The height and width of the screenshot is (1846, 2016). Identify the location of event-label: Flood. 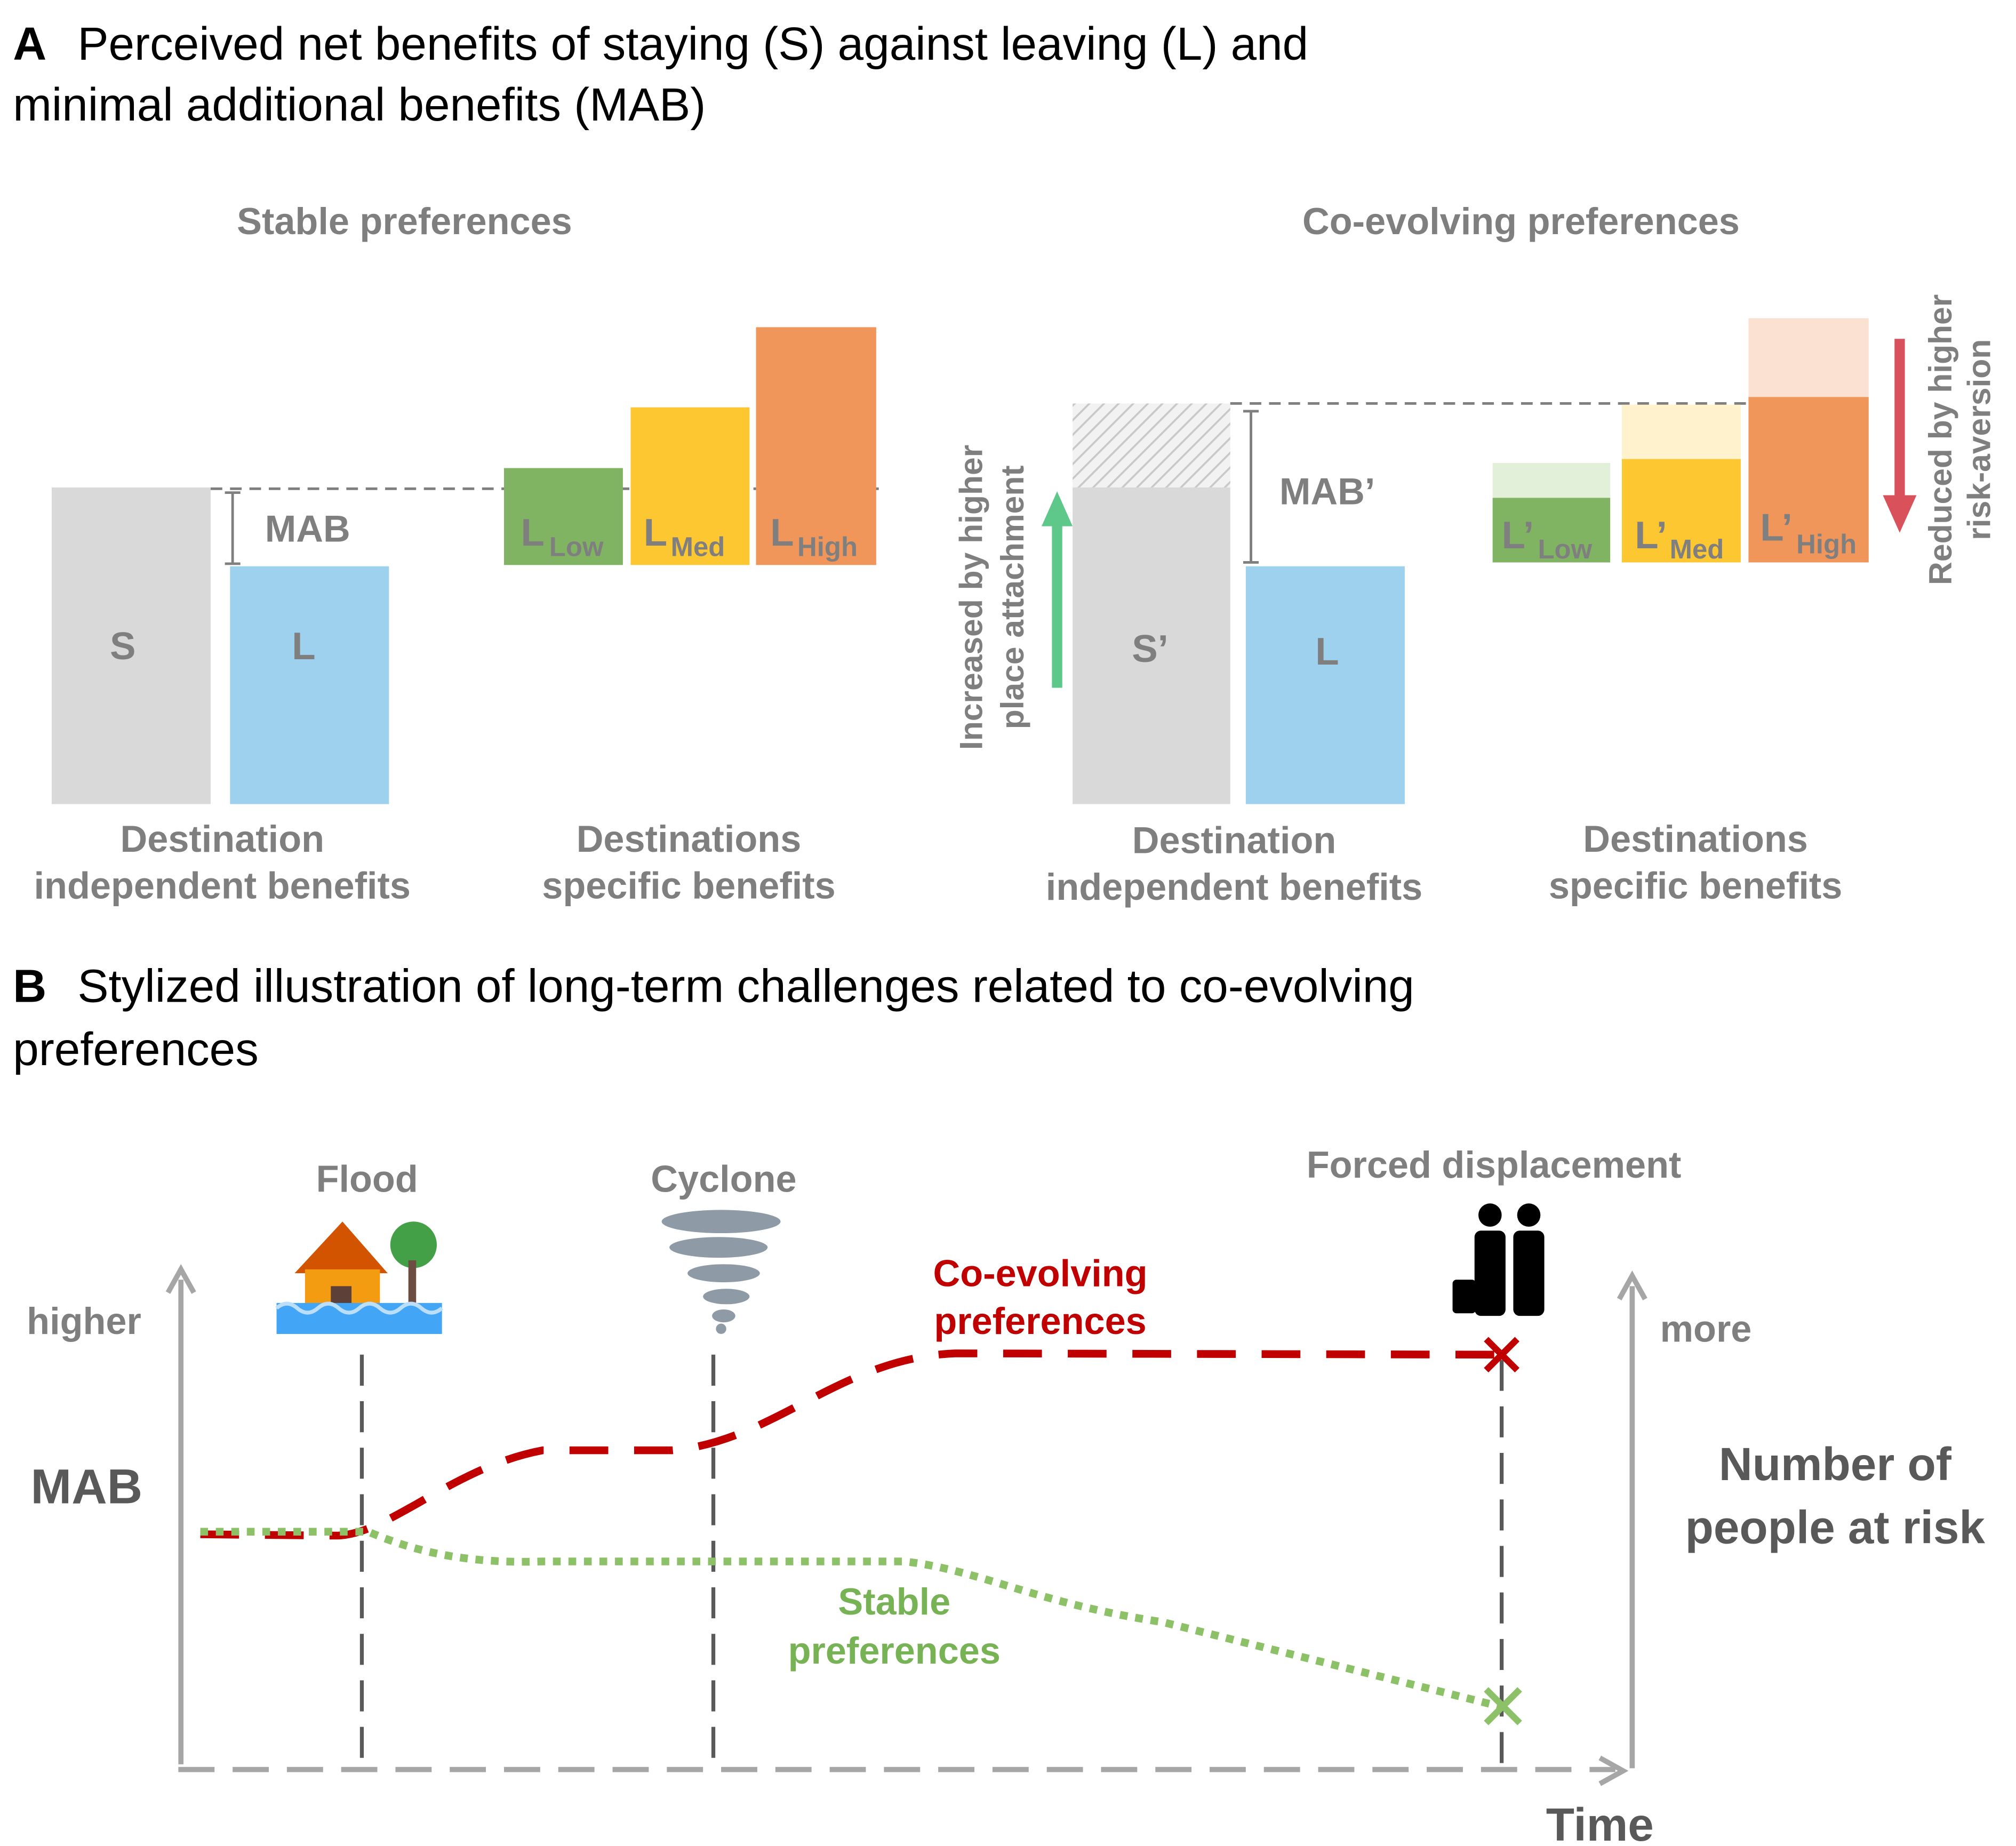
(367, 1179).